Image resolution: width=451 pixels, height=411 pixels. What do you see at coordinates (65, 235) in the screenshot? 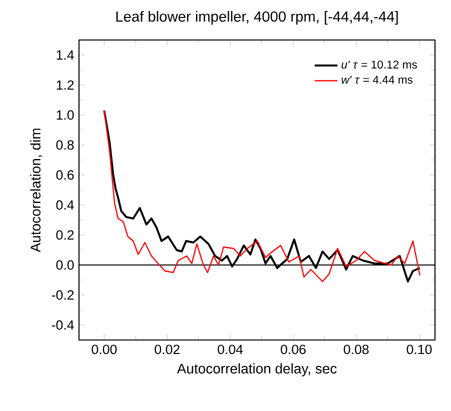
I see `y-tick-label: 0.2` at bounding box center [65, 235].